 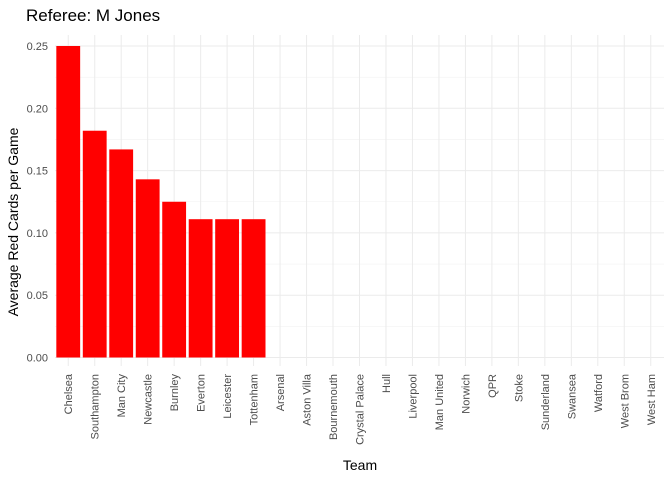 I want to click on x-tick-label: Stoke, so click(x=519, y=388).